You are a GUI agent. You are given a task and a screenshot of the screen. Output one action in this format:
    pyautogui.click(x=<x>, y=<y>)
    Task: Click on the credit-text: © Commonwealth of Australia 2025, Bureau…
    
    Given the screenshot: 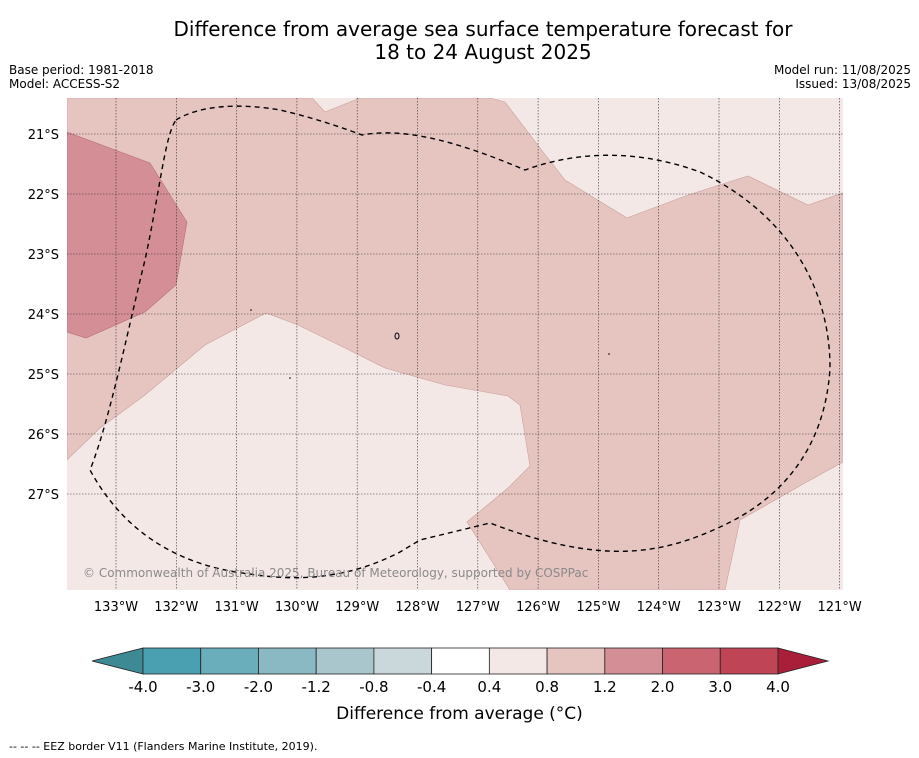 What is the action you would take?
    pyautogui.click(x=335, y=573)
    